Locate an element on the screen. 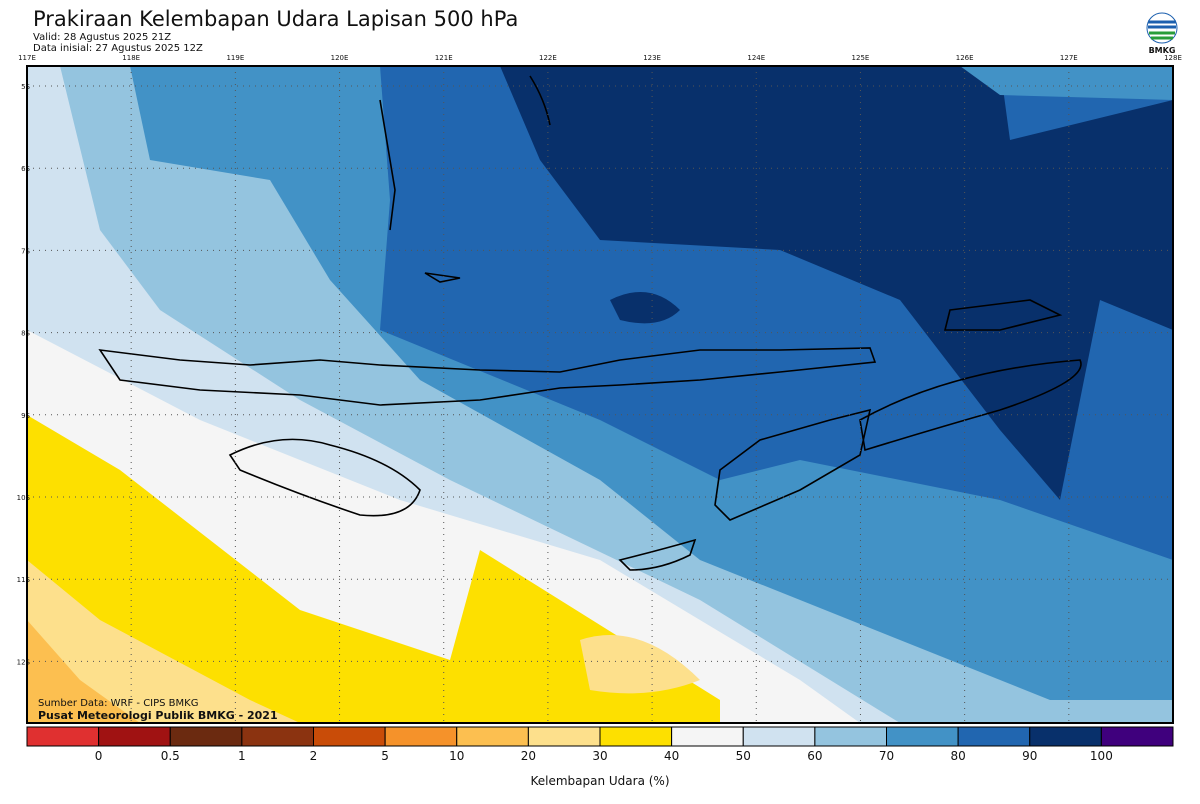  data-source: Sumber Data: WRF - CIPS BMKG is located at coordinates (118, 703).